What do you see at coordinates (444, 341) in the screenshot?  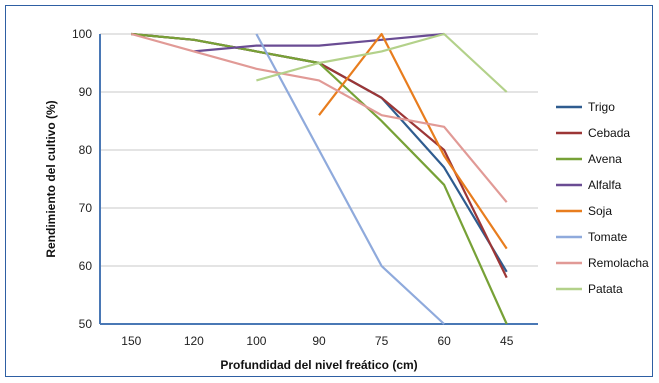 I see `x-tick-label: 60` at bounding box center [444, 341].